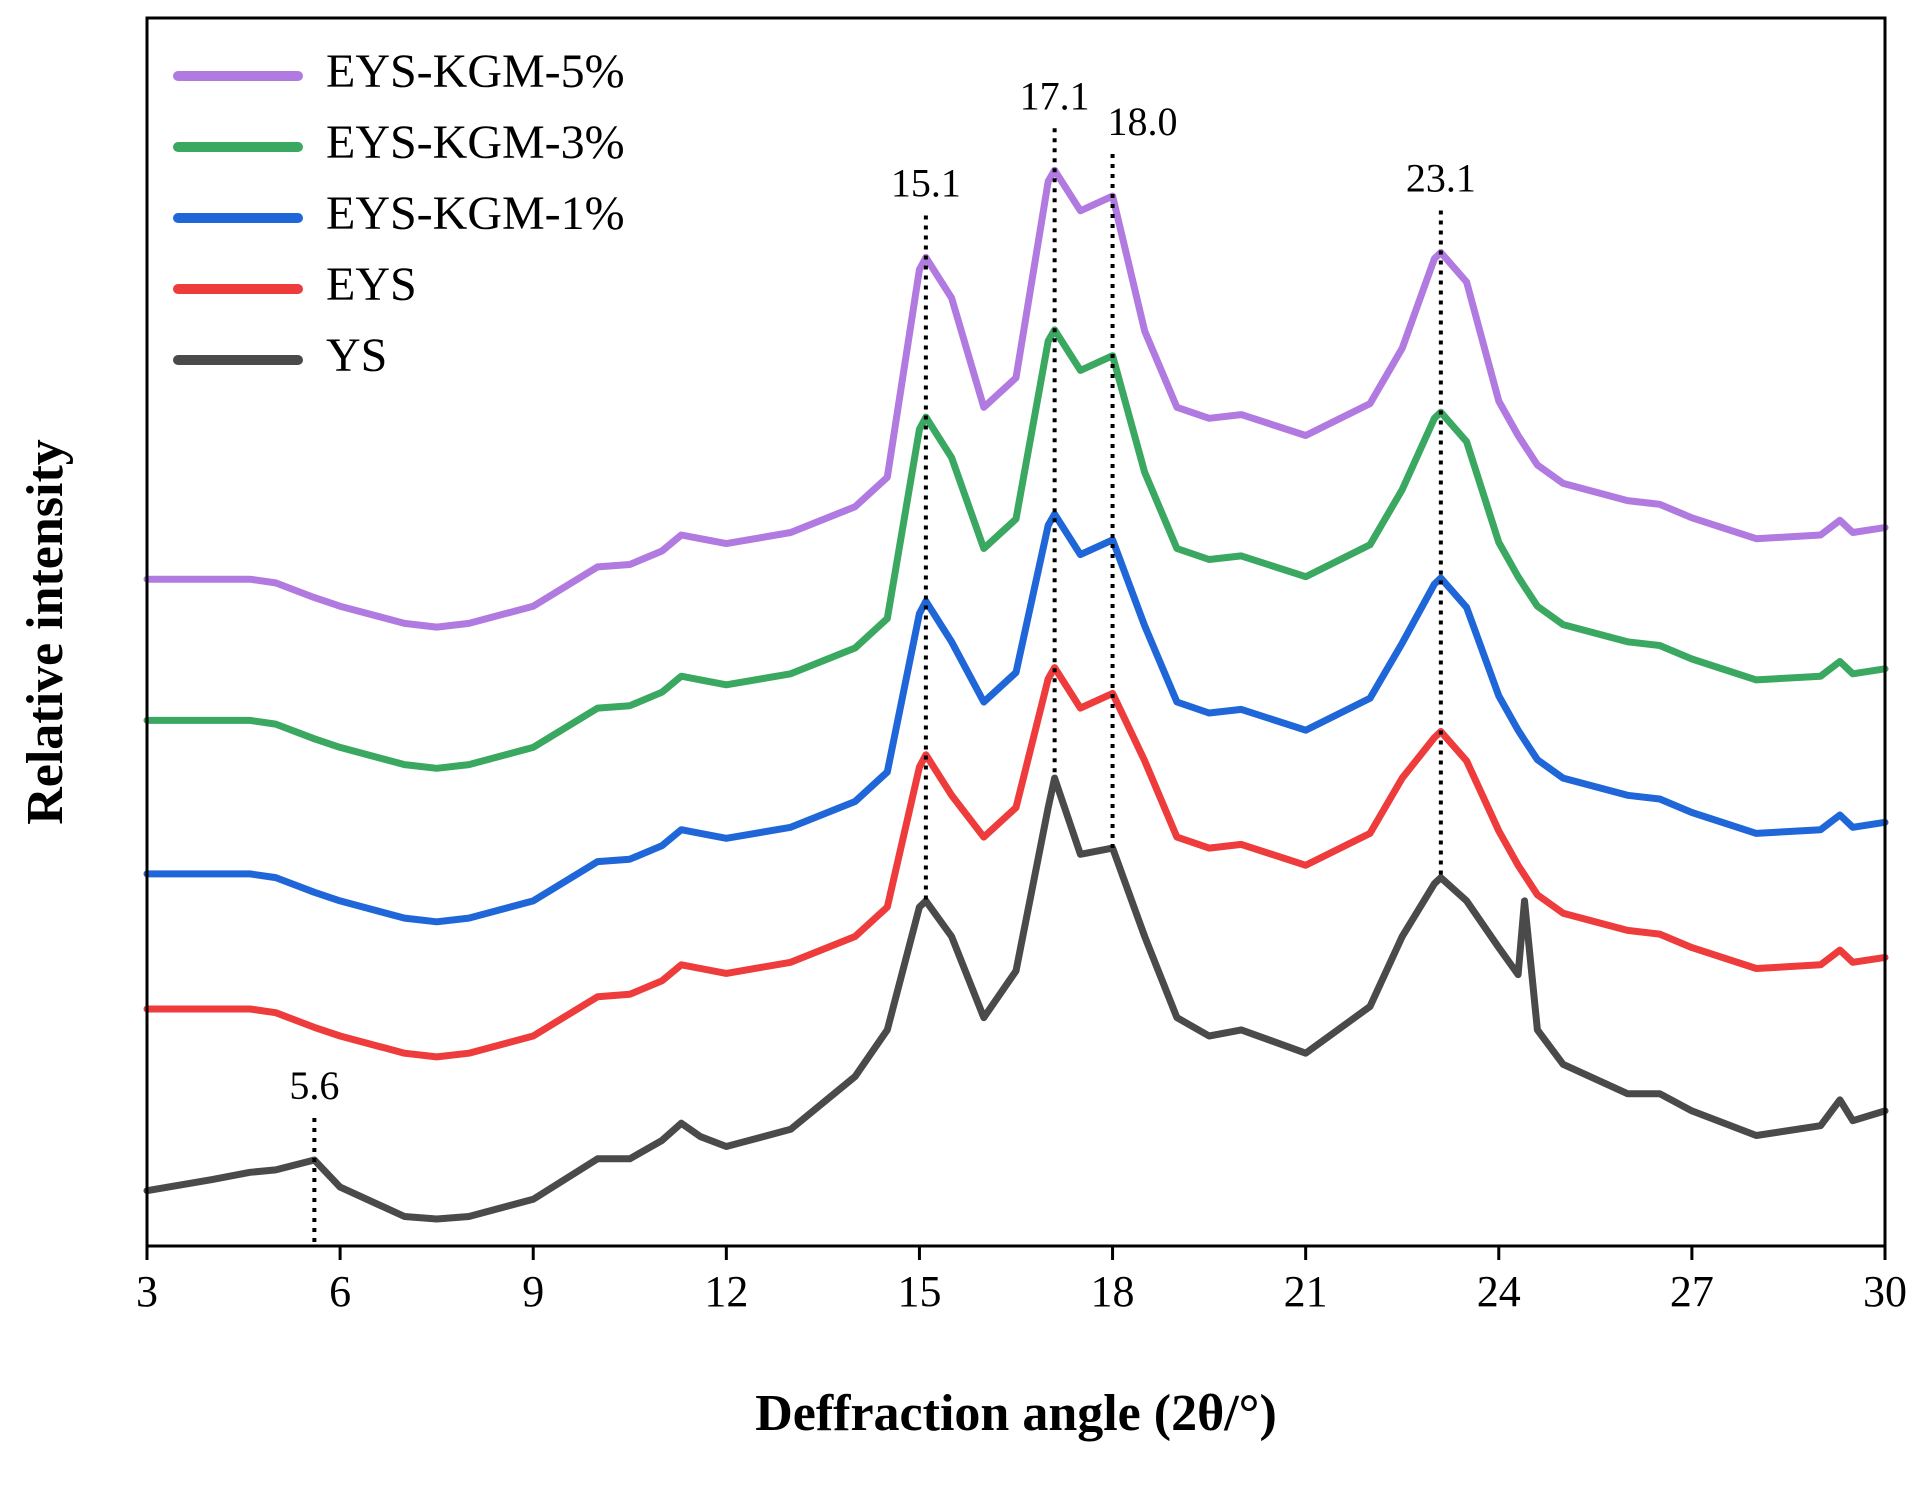  Describe the element at coordinates (356, 355) in the screenshot. I see `legend-label: YS` at that location.